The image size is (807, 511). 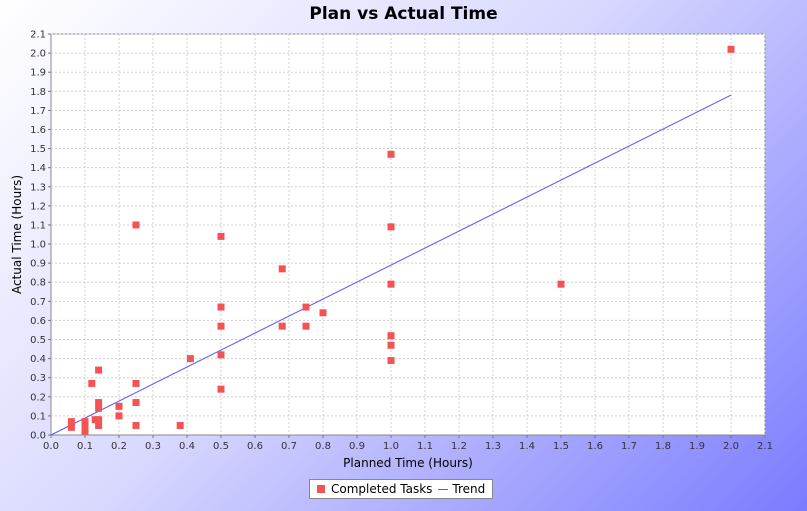 I want to click on x-tick-label: 0.4, so click(x=187, y=446).